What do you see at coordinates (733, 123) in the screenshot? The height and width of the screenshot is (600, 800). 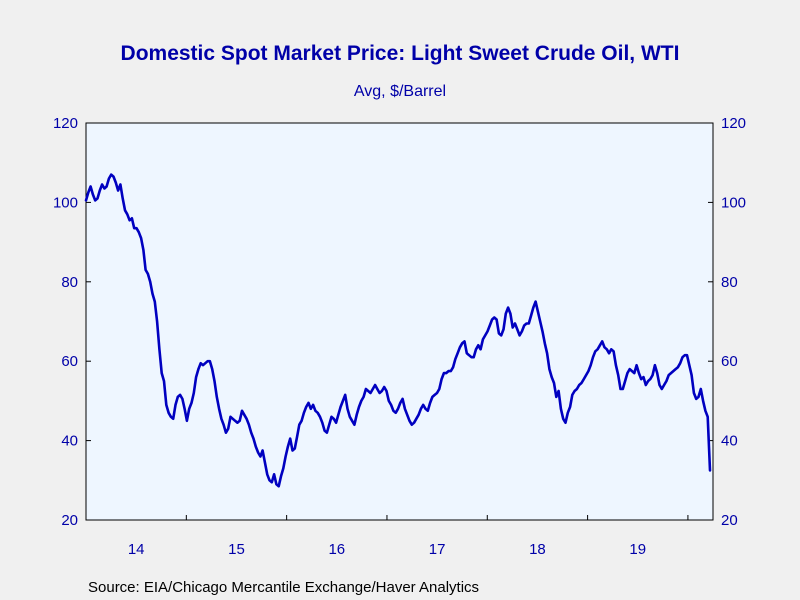 I see `y-tick-label-right: 120` at bounding box center [733, 123].